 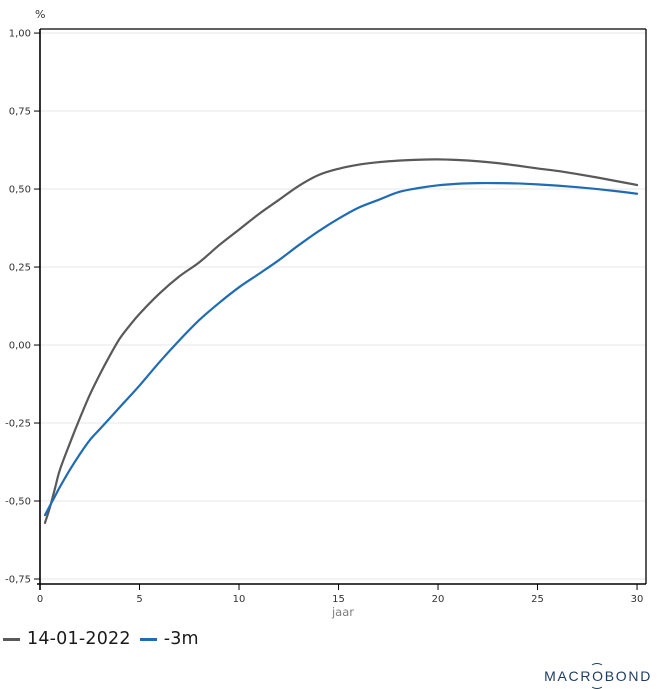 What do you see at coordinates (20, 268) in the screenshot?
I see `y-tick-label: 0,25` at bounding box center [20, 268].